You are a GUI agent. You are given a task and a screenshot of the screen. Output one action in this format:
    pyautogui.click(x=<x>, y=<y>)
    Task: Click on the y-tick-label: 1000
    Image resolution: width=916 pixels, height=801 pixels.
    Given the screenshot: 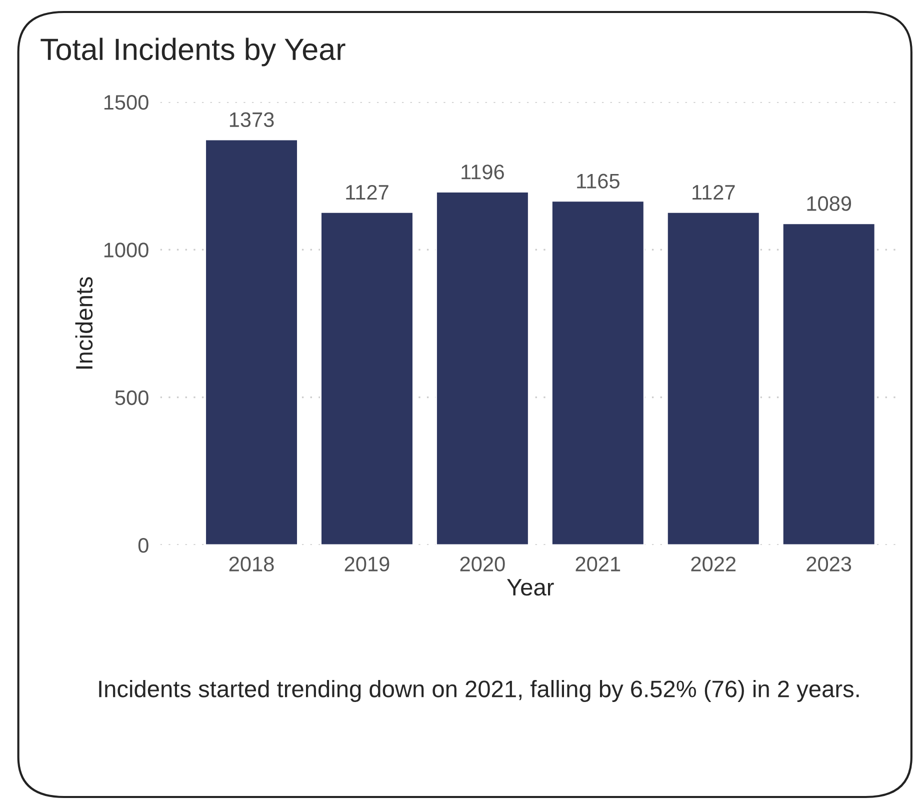 What is the action you would take?
    pyautogui.click(x=126, y=250)
    